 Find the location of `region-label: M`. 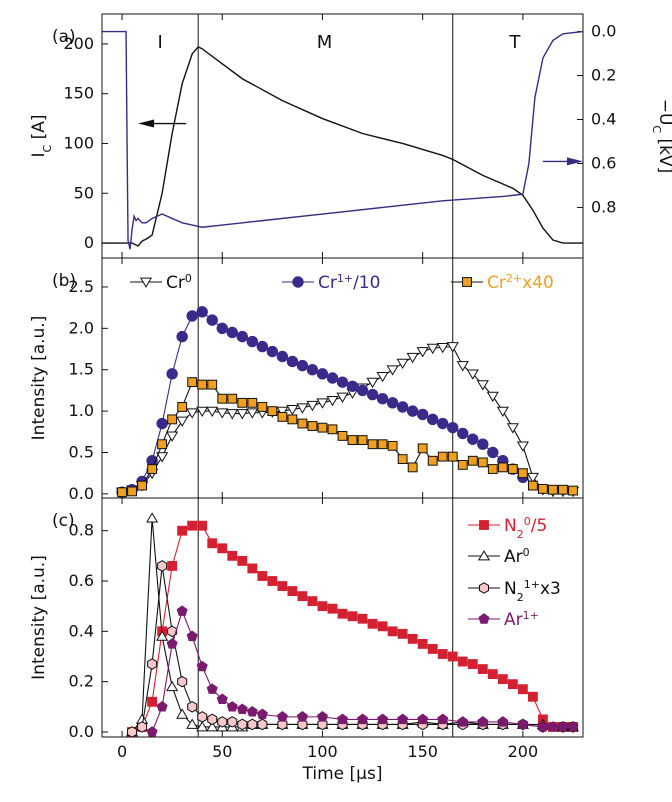

region-label: M is located at coordinates (325, 42).